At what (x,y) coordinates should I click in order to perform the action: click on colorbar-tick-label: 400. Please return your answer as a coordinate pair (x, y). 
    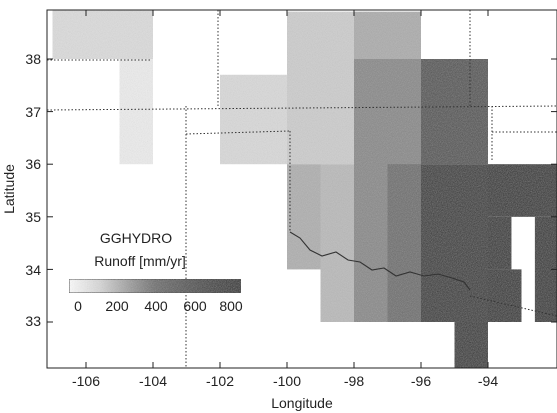
    Looking at the image, I should click on (156, 306).